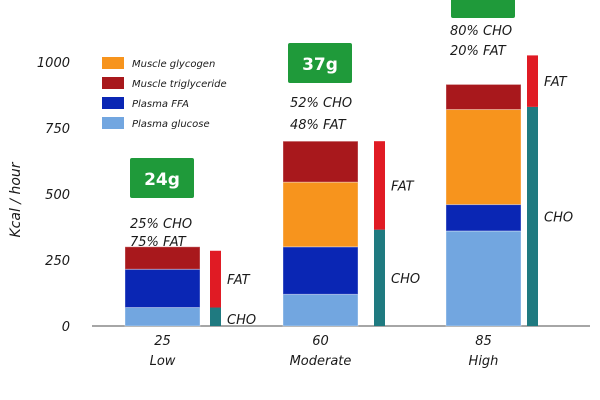 The height and width of the screenshot is (400, 600). Describe the element at coordinates (158, 242) in the screenshot. I see `fat-percent-label: 75% FAT` at that location.